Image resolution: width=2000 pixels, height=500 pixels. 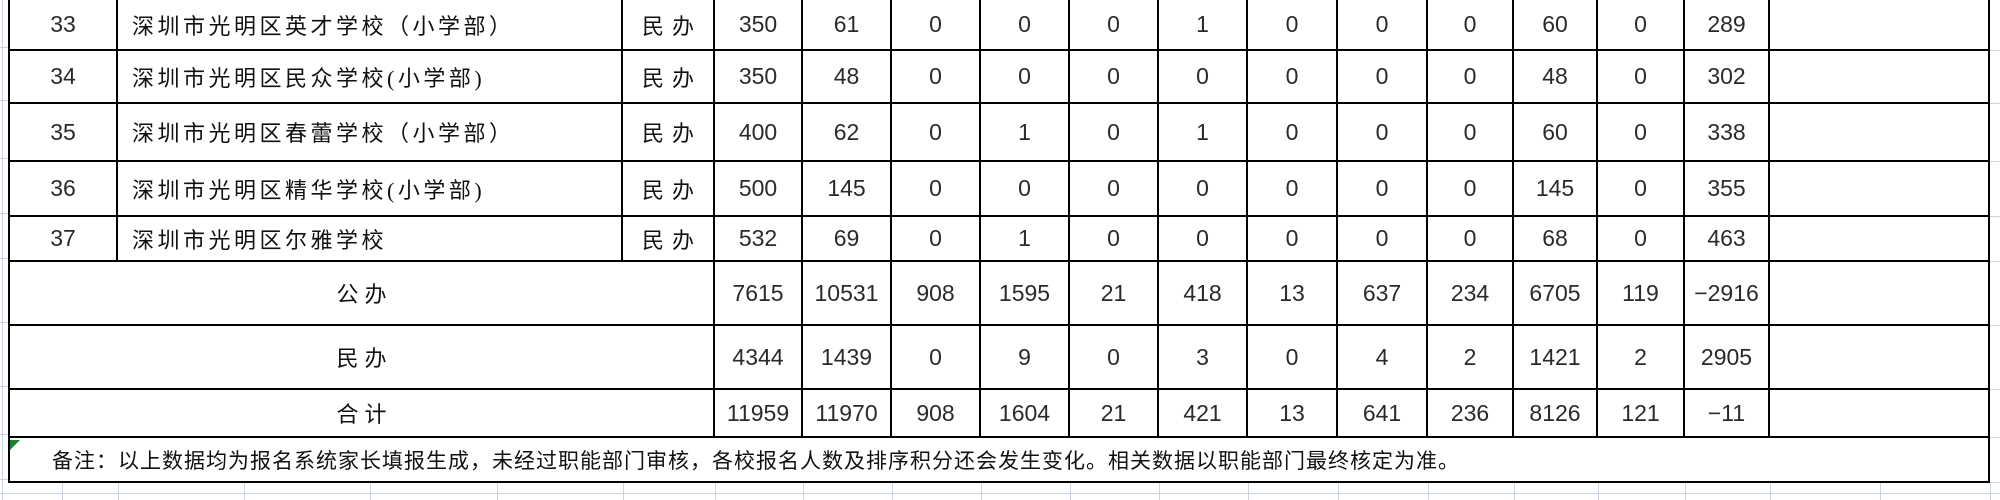 What do you see at coordinates (1727, 77) in the screenshot?
I see `cell-value: 302` at bounding box center [1727, 77].